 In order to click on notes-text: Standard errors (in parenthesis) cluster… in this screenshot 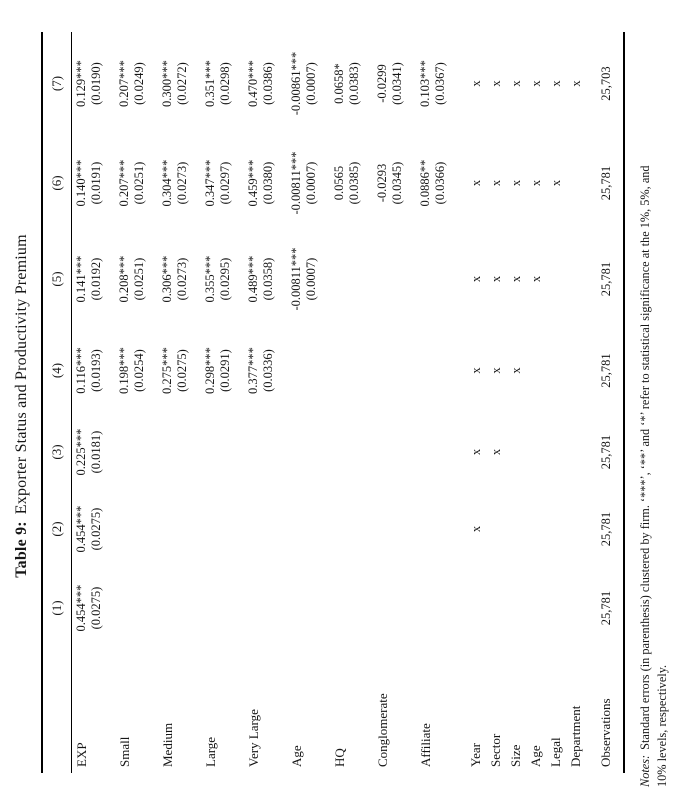, I will do `click(645, 457)`.